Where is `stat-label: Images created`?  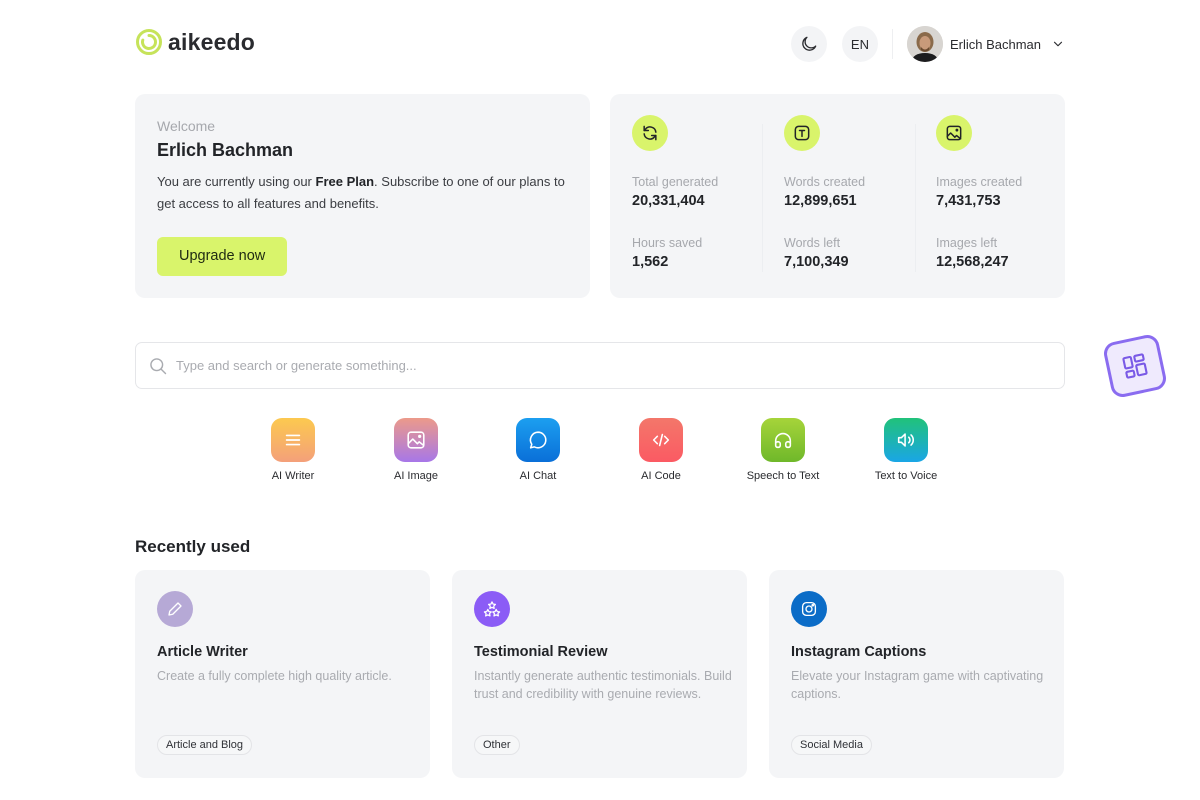 stat-label: Images created is located at coordinates (979, 182).